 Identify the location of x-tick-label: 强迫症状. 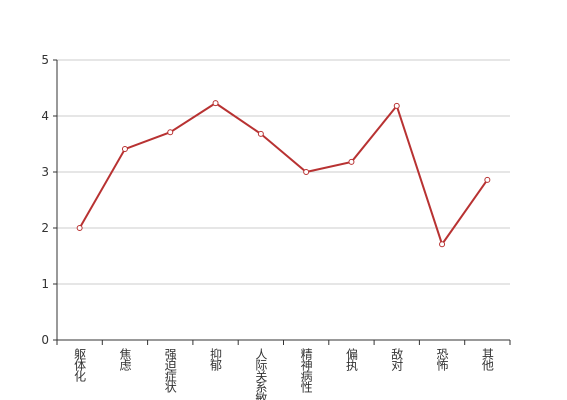
(170, 370).